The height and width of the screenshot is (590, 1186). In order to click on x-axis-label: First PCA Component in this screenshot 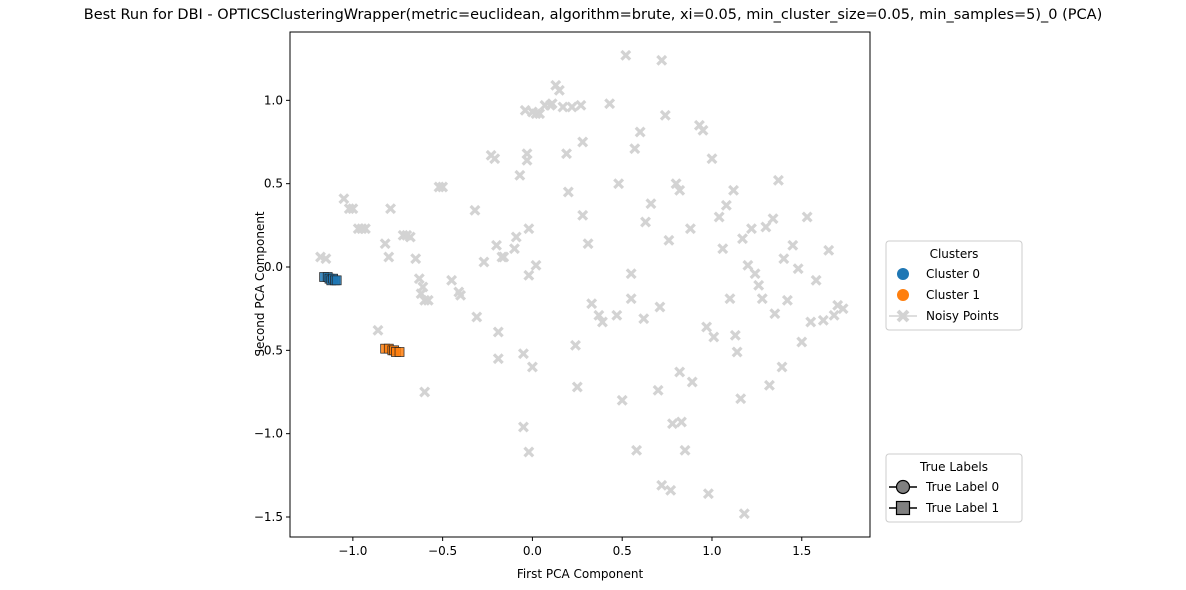, I will do `click(580, 574)`.